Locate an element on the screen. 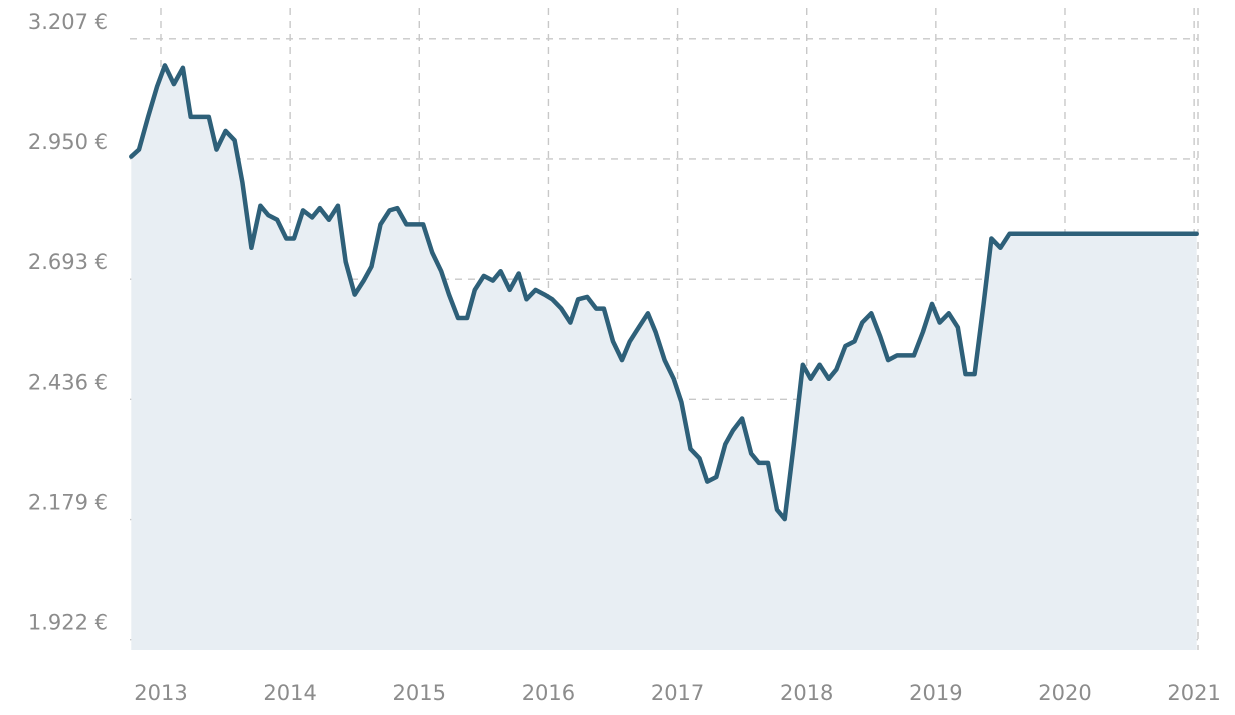  x-tick-label: 2020 is located at coordinates (1064, 693).